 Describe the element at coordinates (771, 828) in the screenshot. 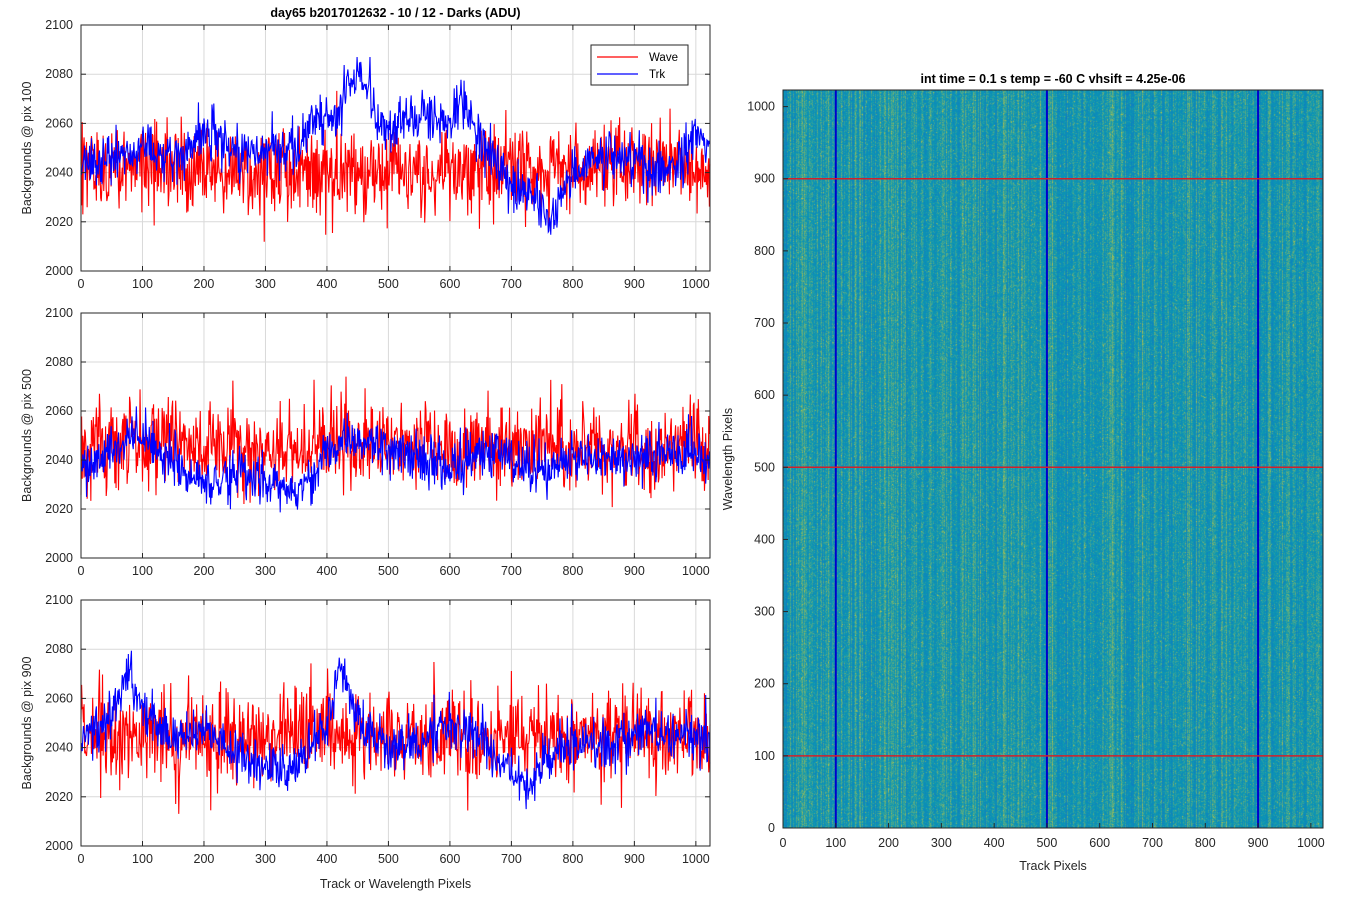

I see `y-tick-label: 0` at that location.